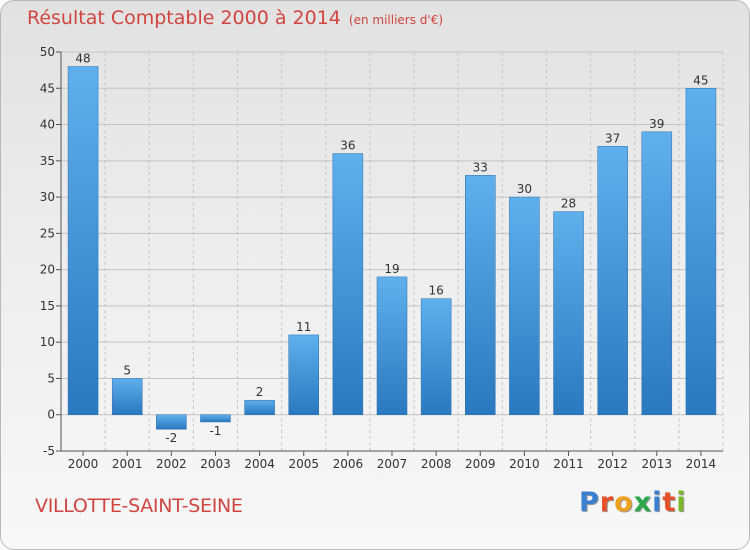 The height and width of the screenshot is (550, 750). What do you see at coordinates (47, 233) in the screenshot?
I see `y-tick-label: 25` at bounding box center [47, 233].